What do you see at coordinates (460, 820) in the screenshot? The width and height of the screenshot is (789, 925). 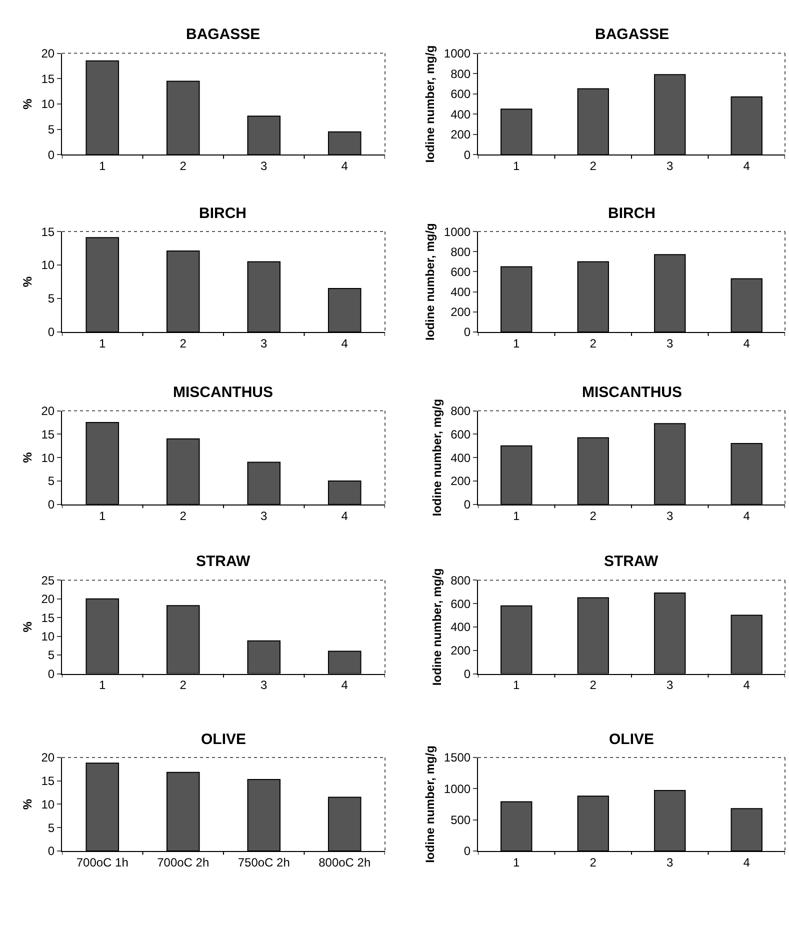 I see `y-tick-label: 500` at bounding box center [460, 820].